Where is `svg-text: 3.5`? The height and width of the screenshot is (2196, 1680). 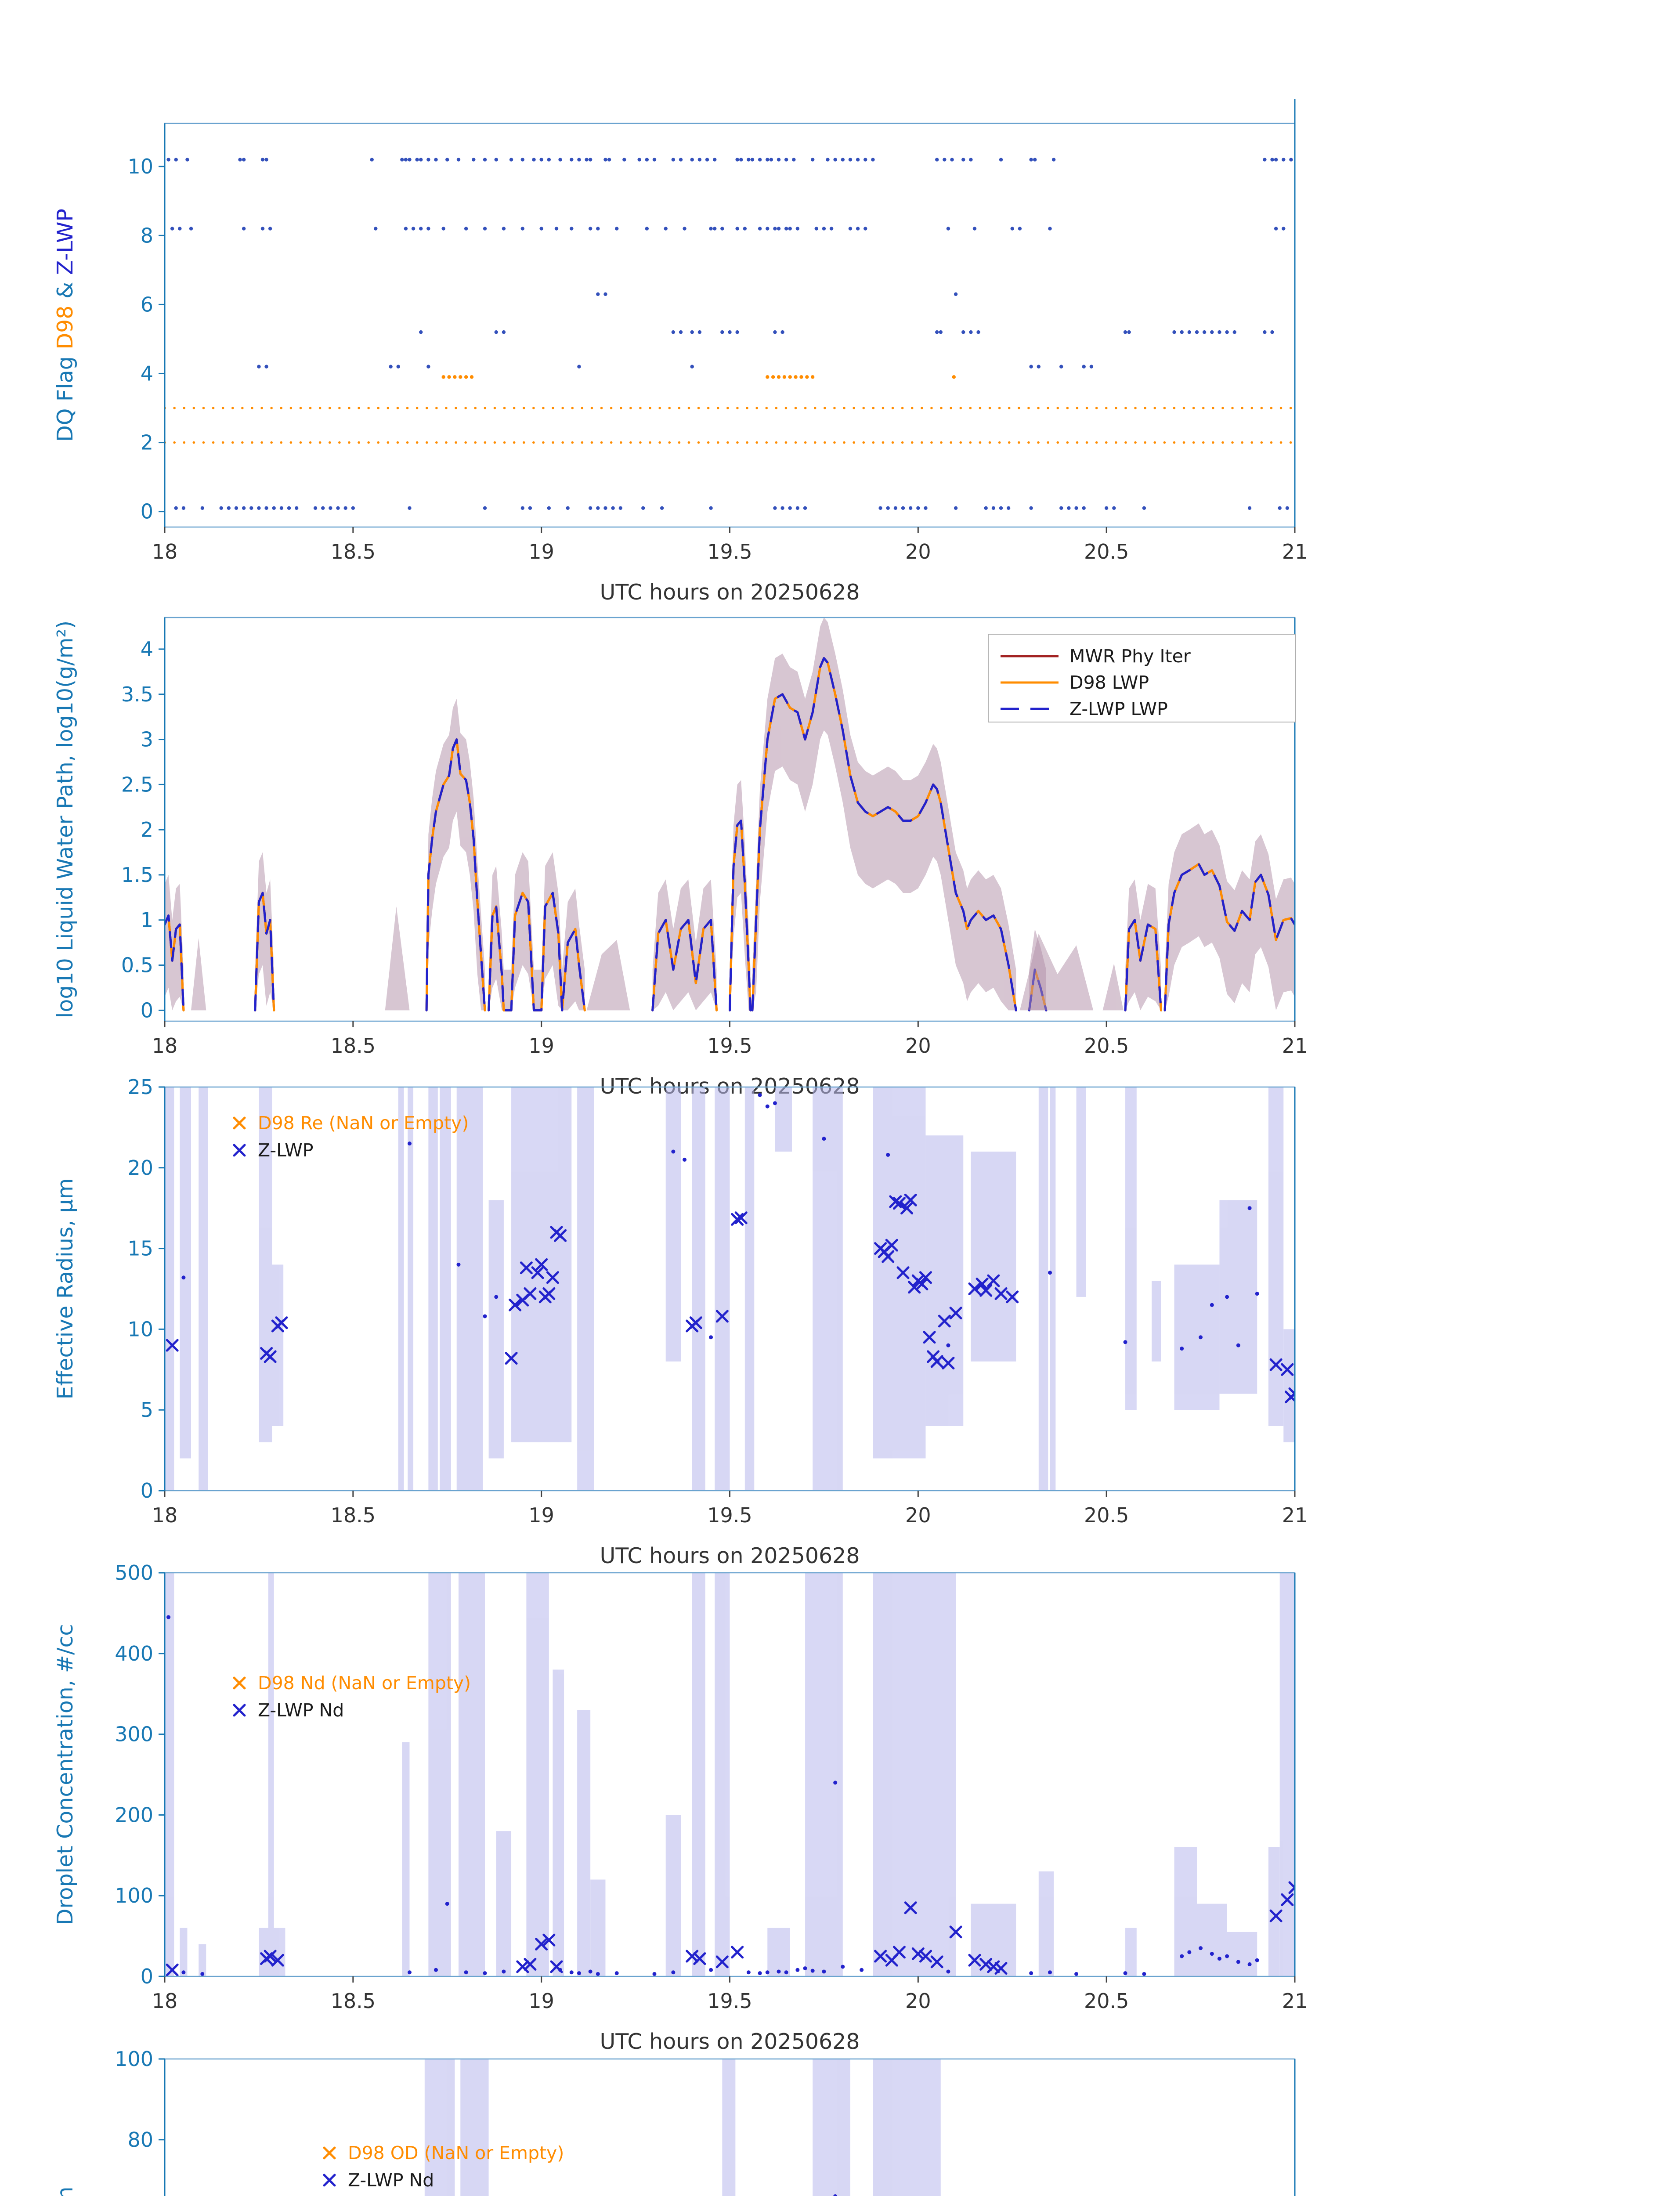
svg-text: 3.5 is located at coordinates (137, 694).